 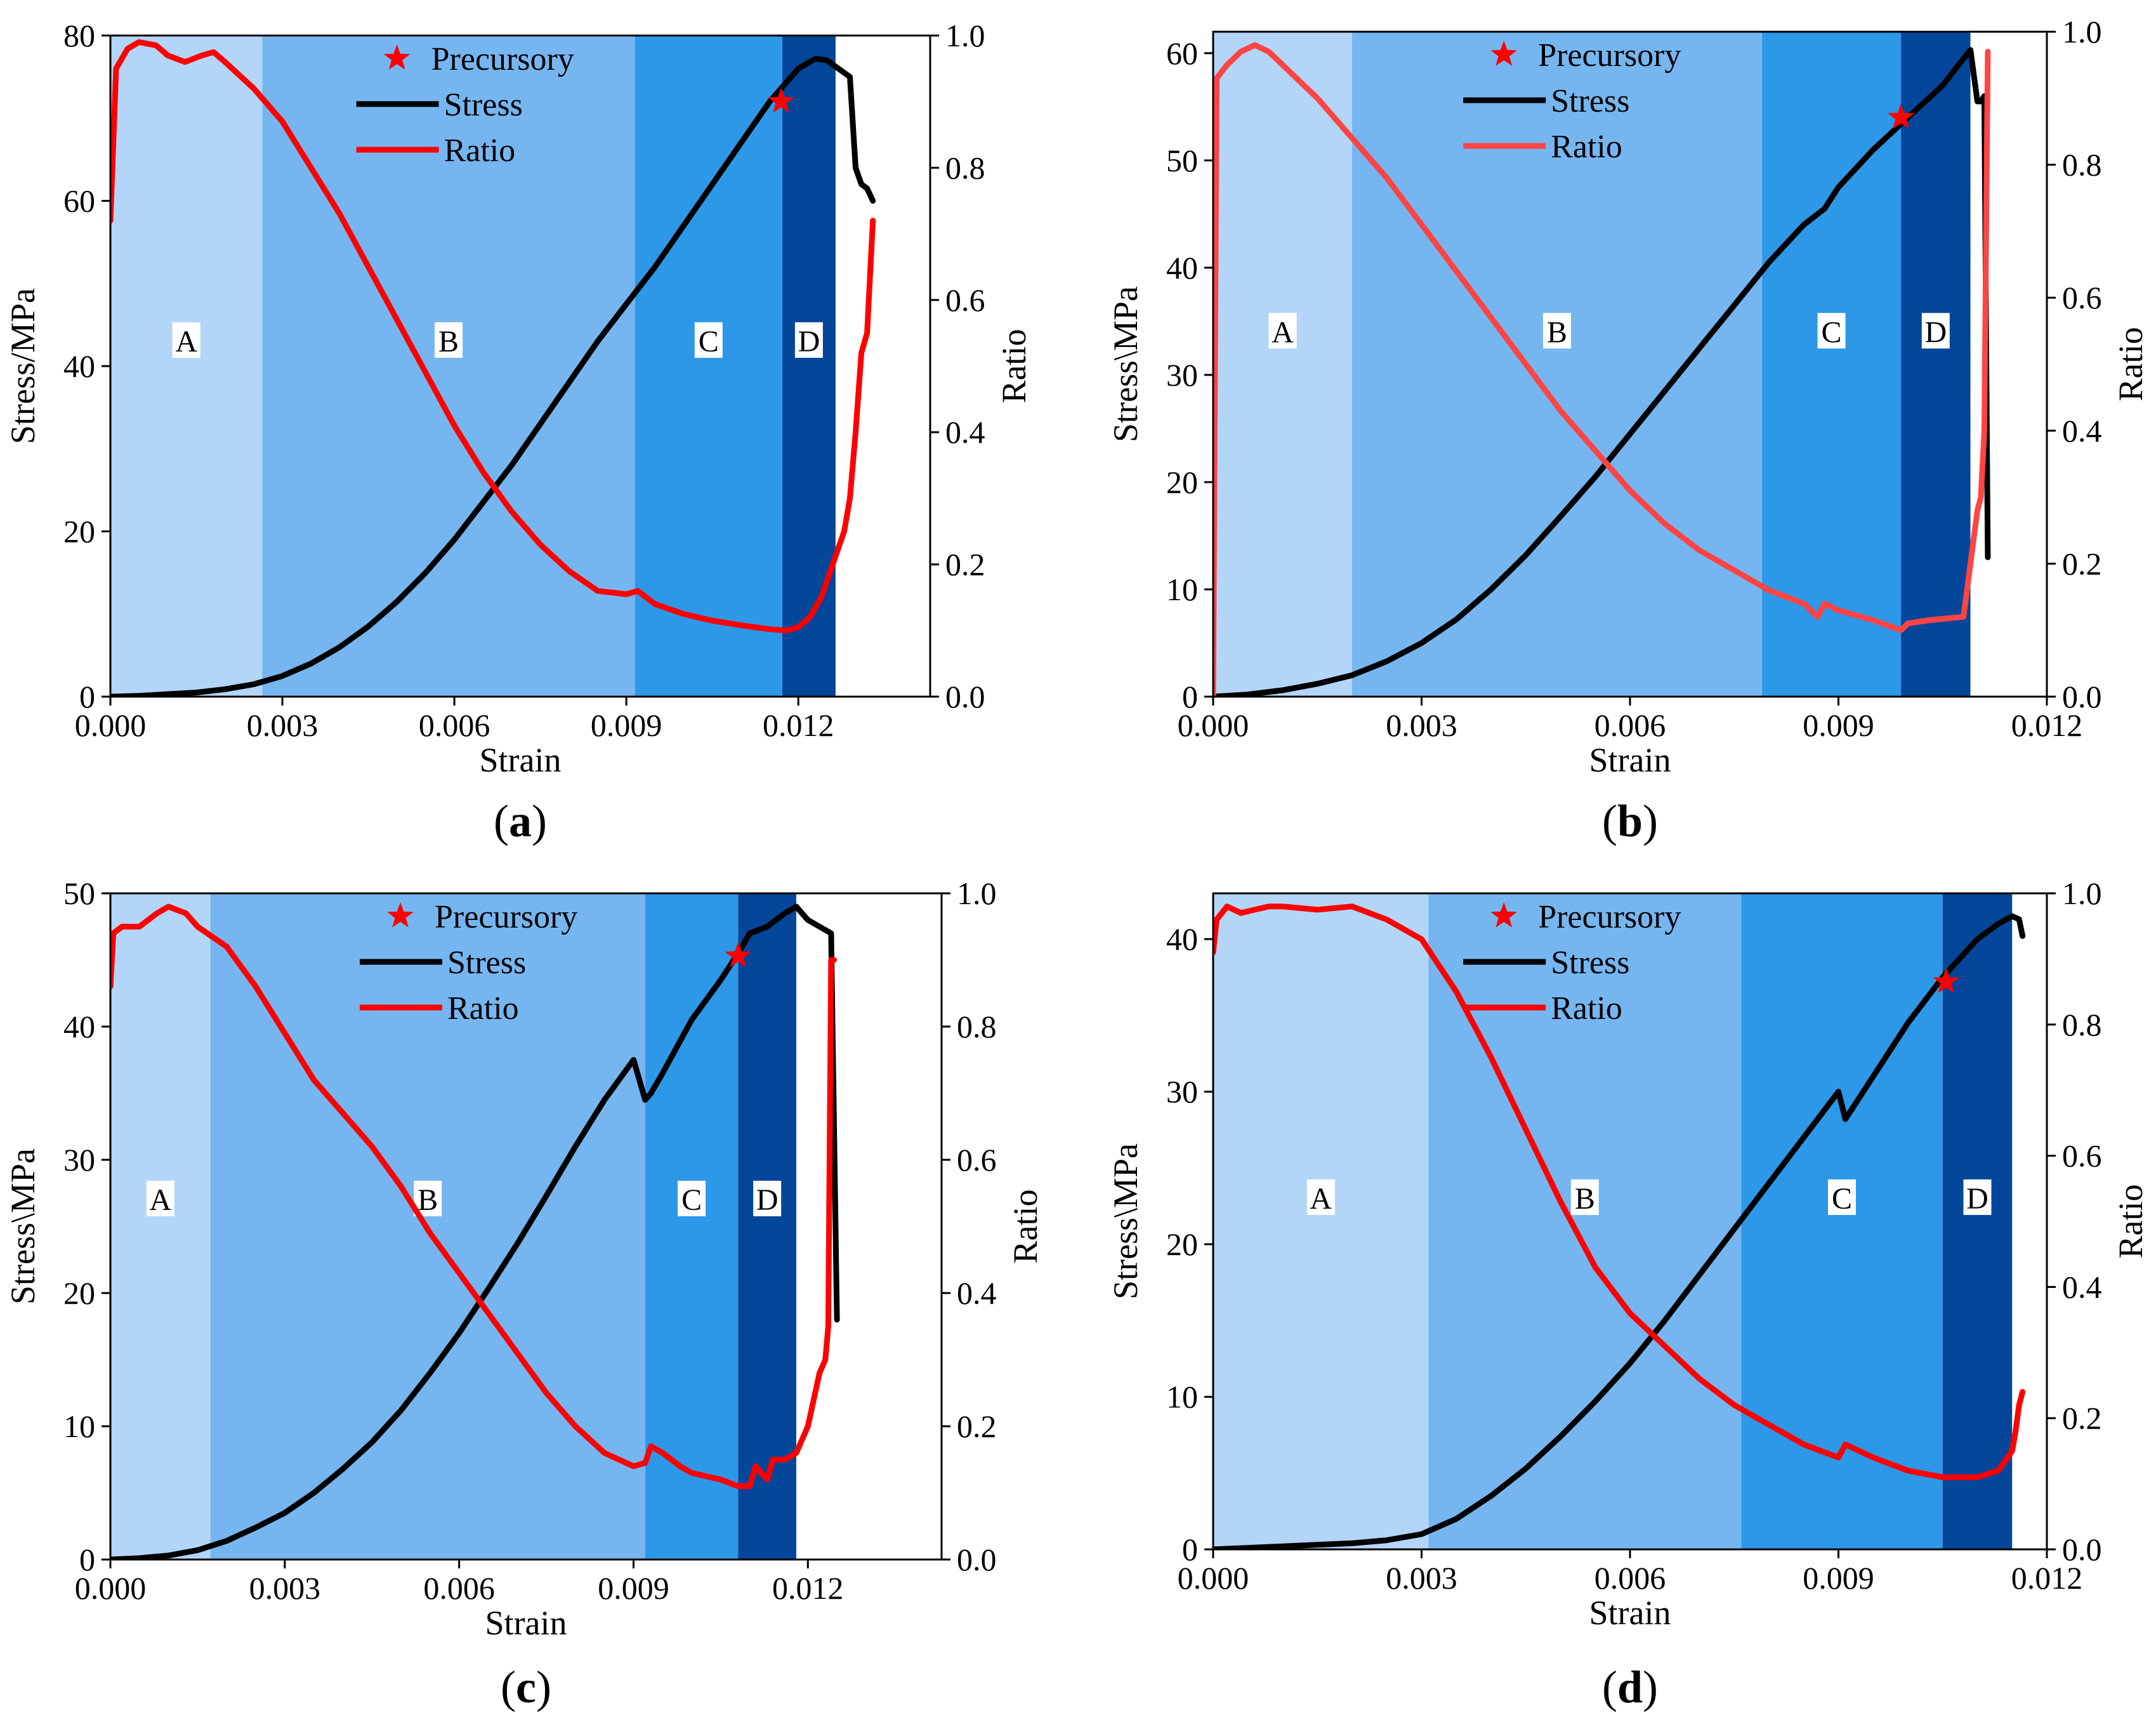 What do you see at coordinates (1504, 53) in the screenshot?
I see `legend-precursory-marker` at bounding box center [1504, 53].